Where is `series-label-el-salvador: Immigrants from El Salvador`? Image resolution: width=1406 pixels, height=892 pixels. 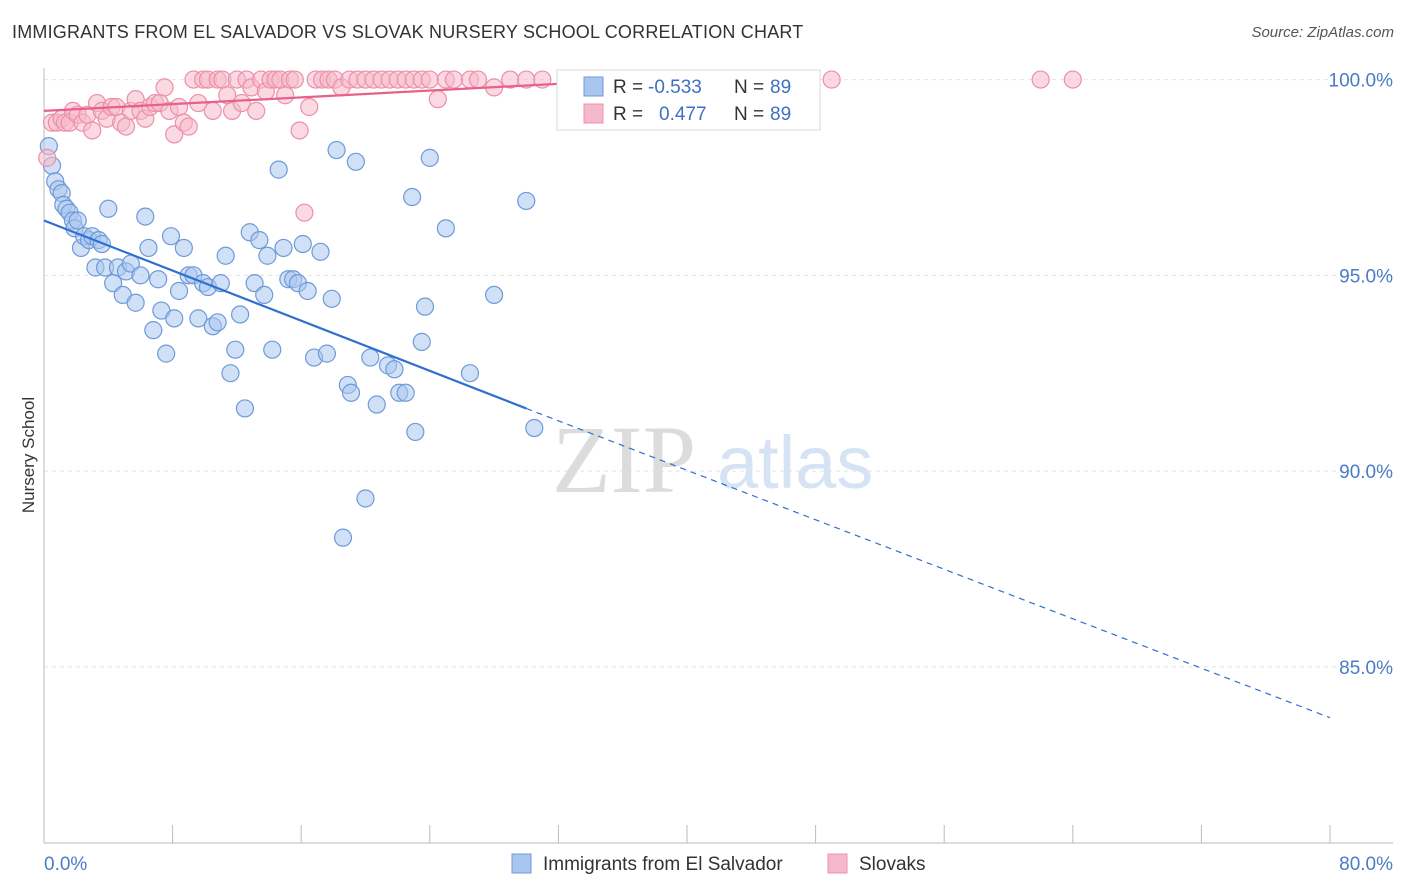
series-label-el-salvador: Immigrants from El Salvador is located at coordinates (663, 864).